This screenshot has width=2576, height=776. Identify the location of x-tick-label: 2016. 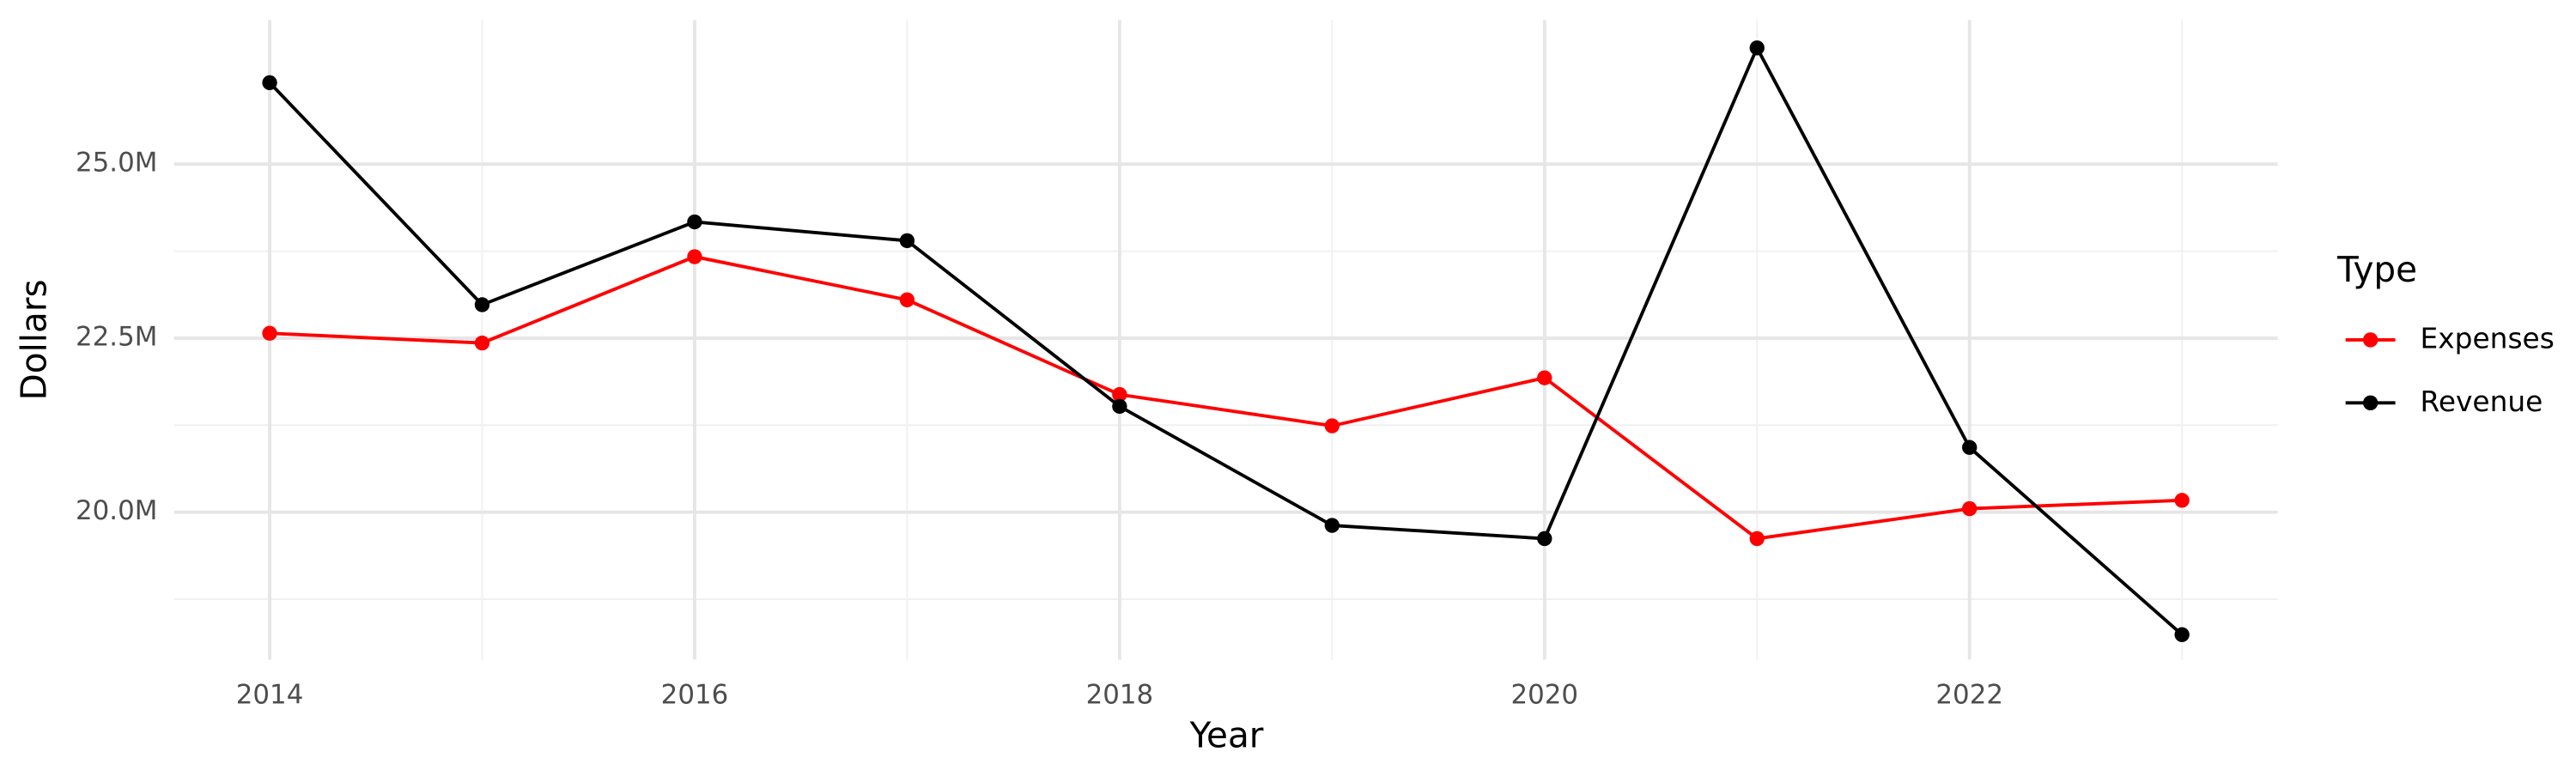
(695, 695).